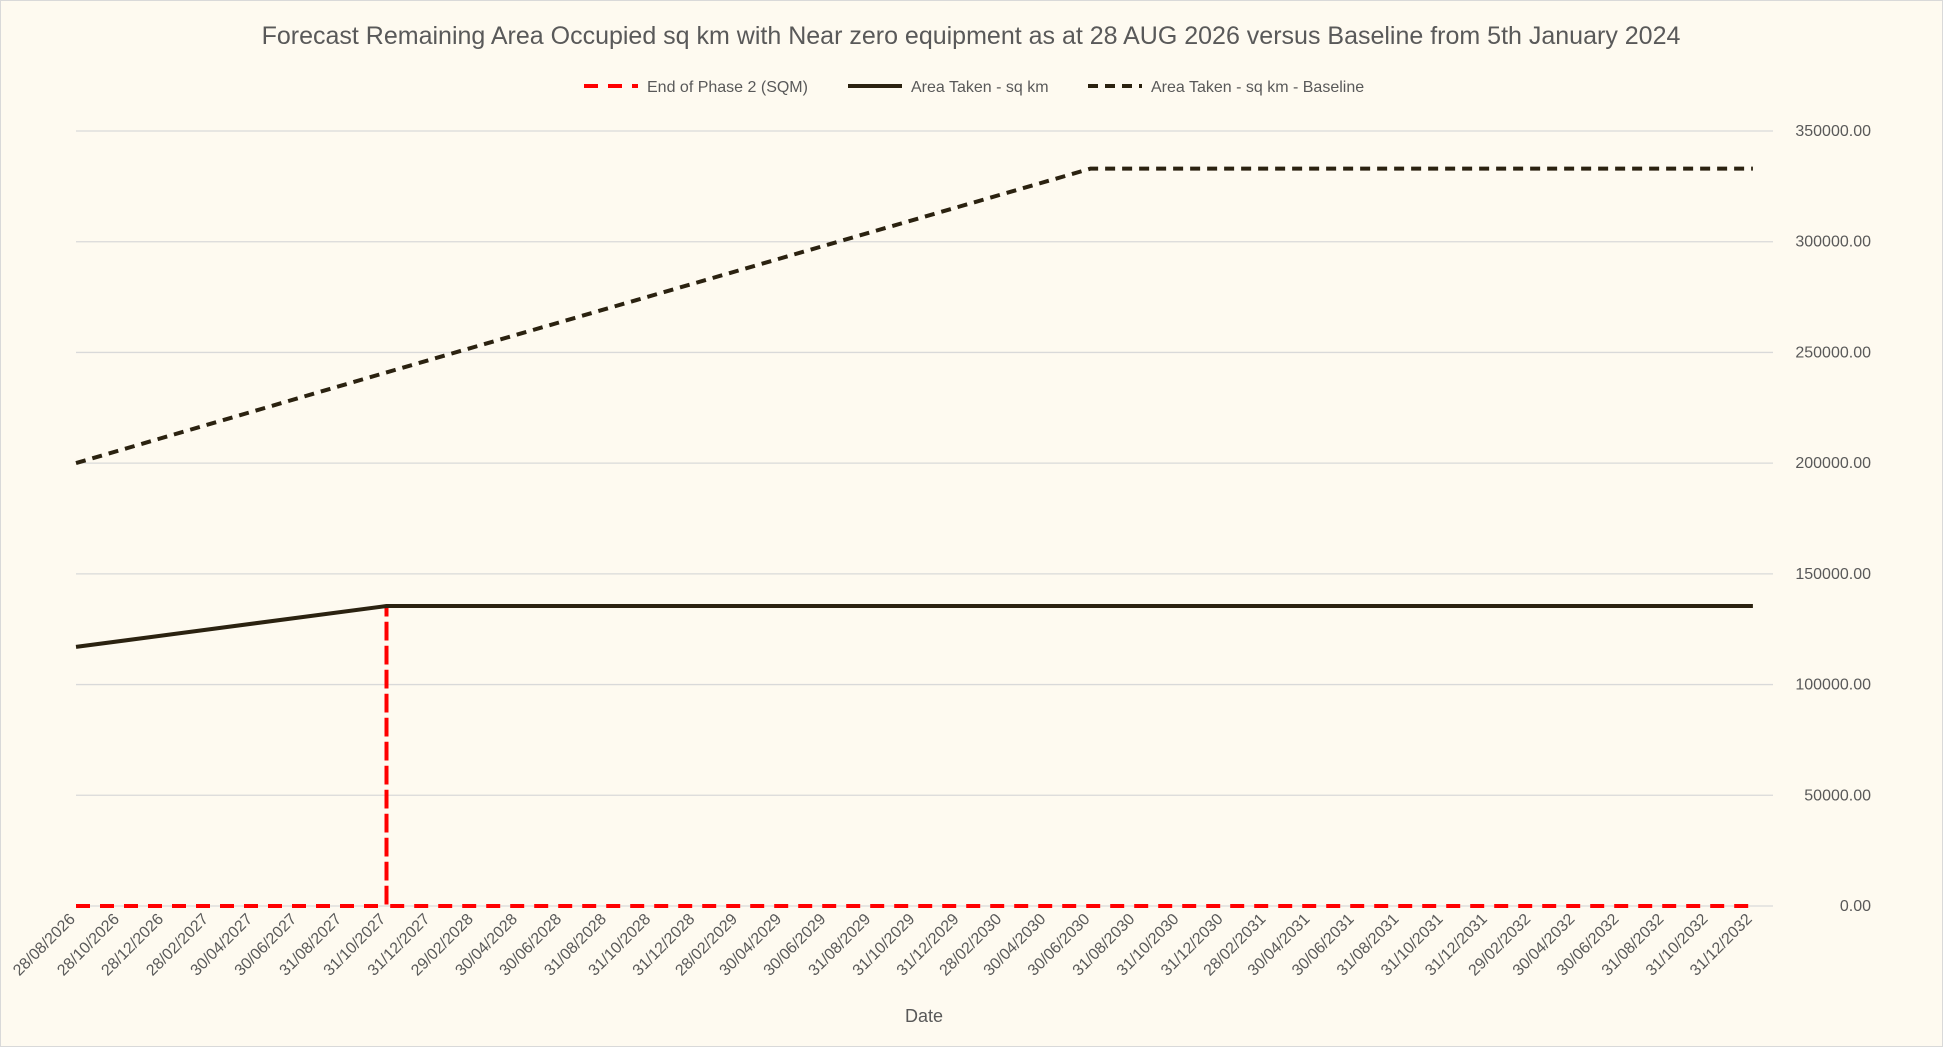 The height and width of the screenshot is (1047, 1943). I want to click on y-tick-label: 300000.00, so click(1833, 242).